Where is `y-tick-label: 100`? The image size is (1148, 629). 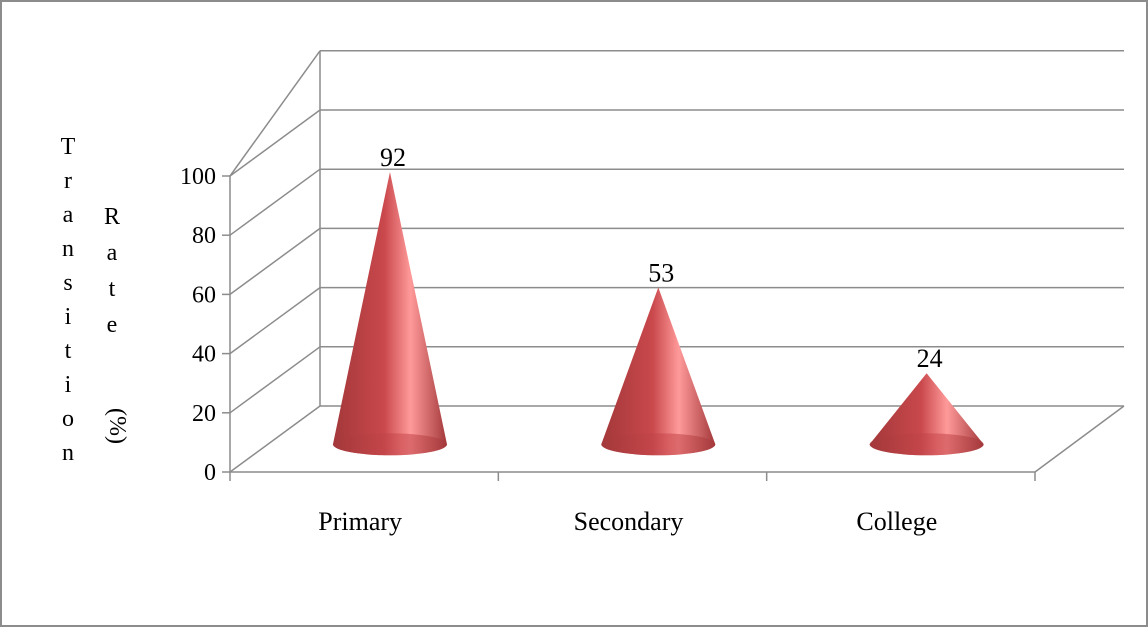 y-tick-label: 100 is located at coordinates (198, 177).